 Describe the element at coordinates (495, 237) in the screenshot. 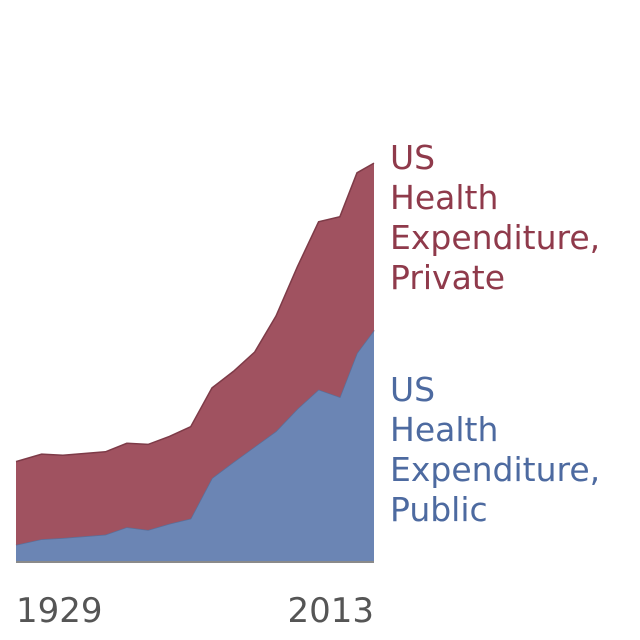

I see `legend-private-line-3: Expenditure,` at that location.